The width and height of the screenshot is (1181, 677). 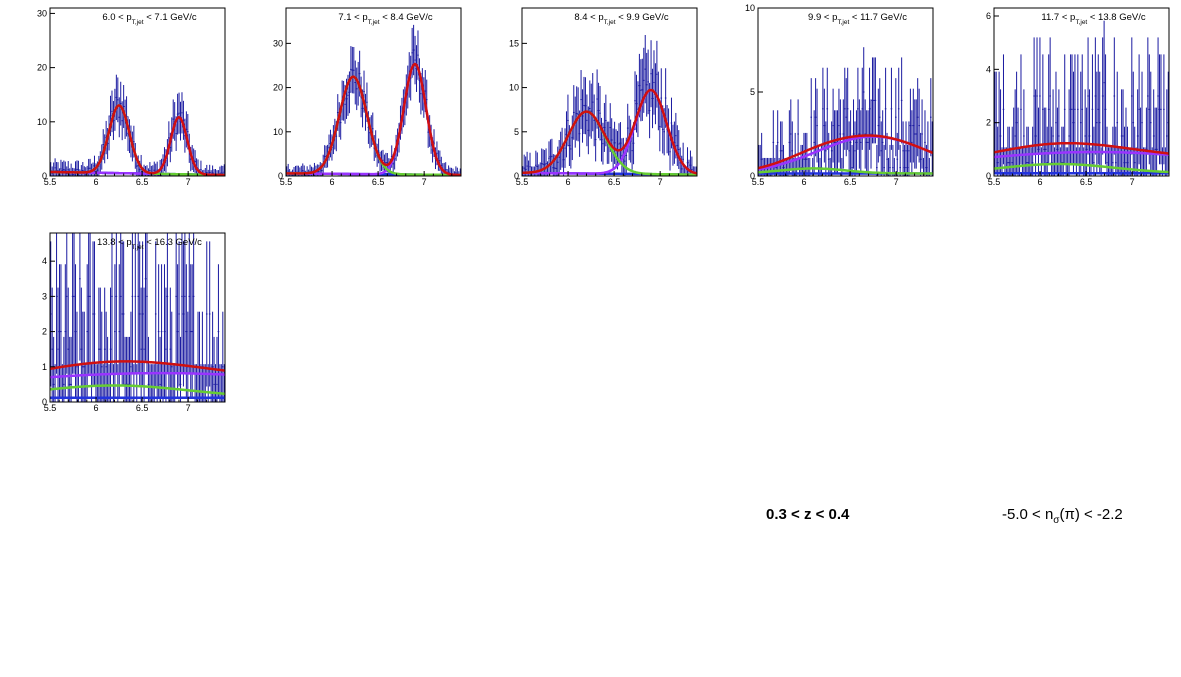 What do you see at coordinates (385, 19) in the screenshot?
I see `panel-title: 7.1 < pT,jet < 8.4 GeV/c` at bounding box center [385, 19].